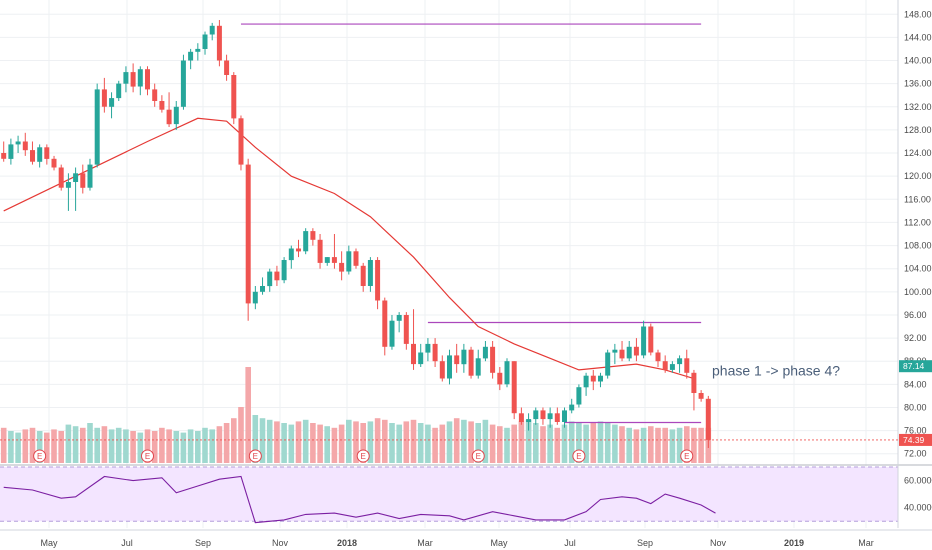 The height and width of the screenshot is (550, 932). I want to click on rsi-pane, so click(466, 494).